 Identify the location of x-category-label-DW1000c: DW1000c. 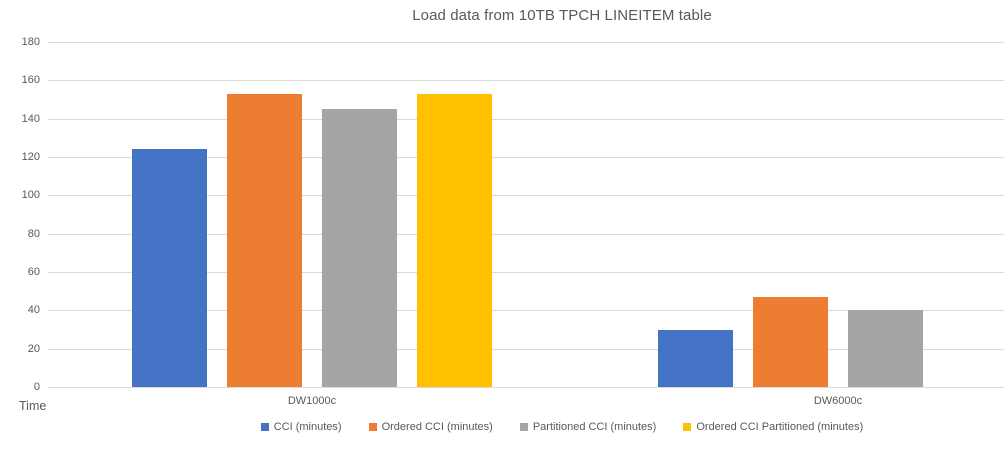
(312, 401).